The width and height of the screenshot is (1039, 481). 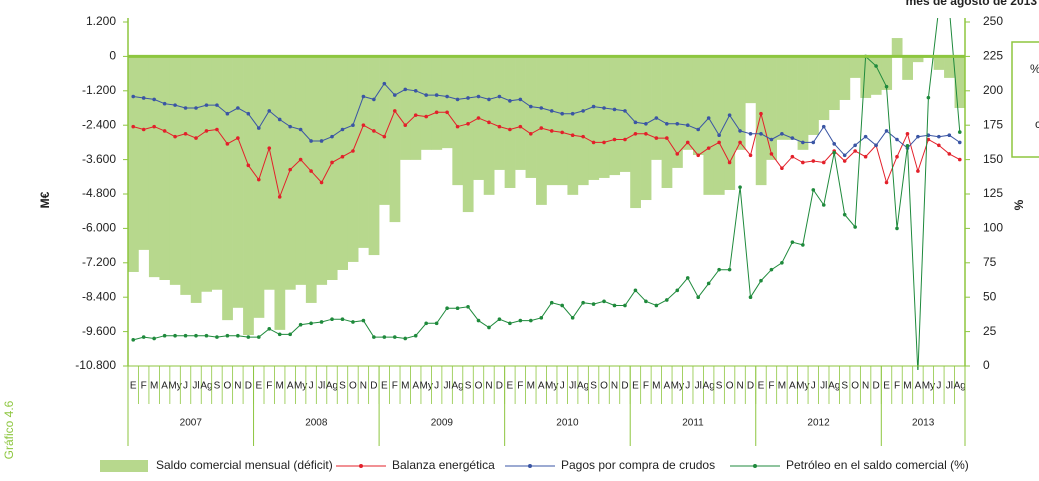 I want to click on x-tick-label: D, so click(x=624, y=386).